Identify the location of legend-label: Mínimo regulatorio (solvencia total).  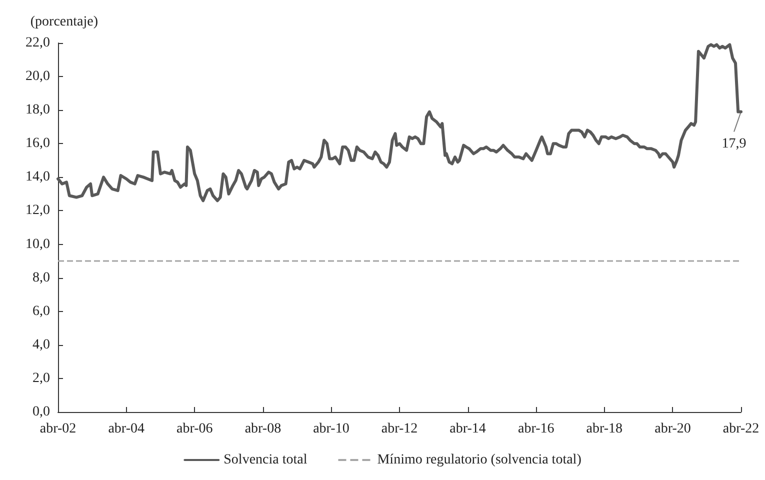
(479, 460).